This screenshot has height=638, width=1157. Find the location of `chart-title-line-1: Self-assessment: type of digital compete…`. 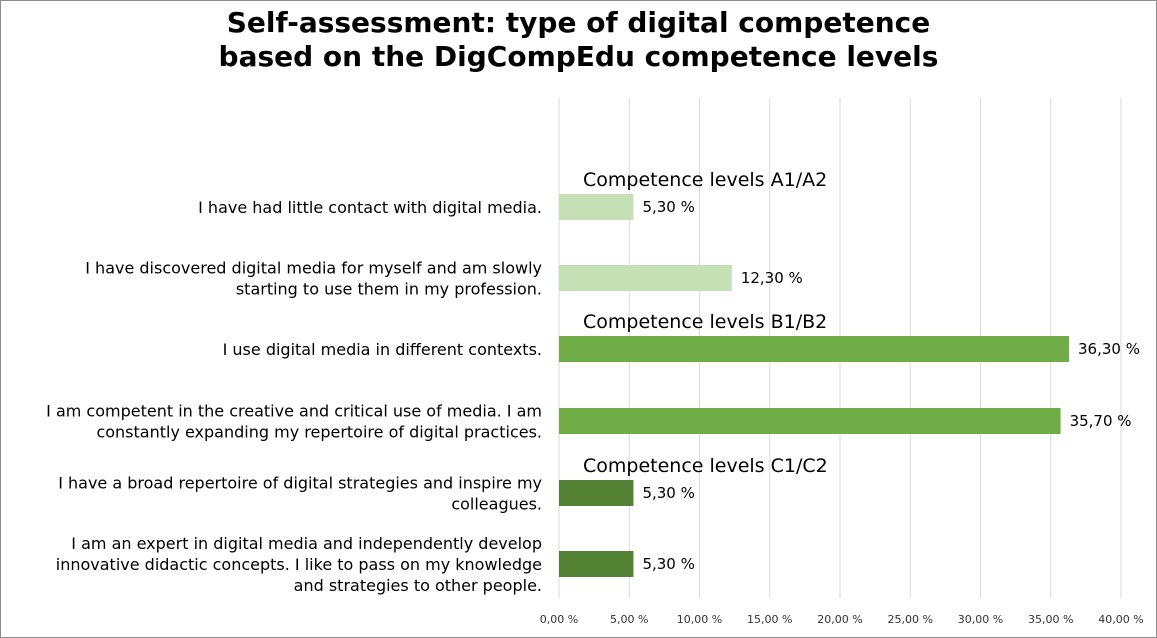

chart-title-line-1: Self-assessment: type of digital compete… is located at coordinates (578, 22).